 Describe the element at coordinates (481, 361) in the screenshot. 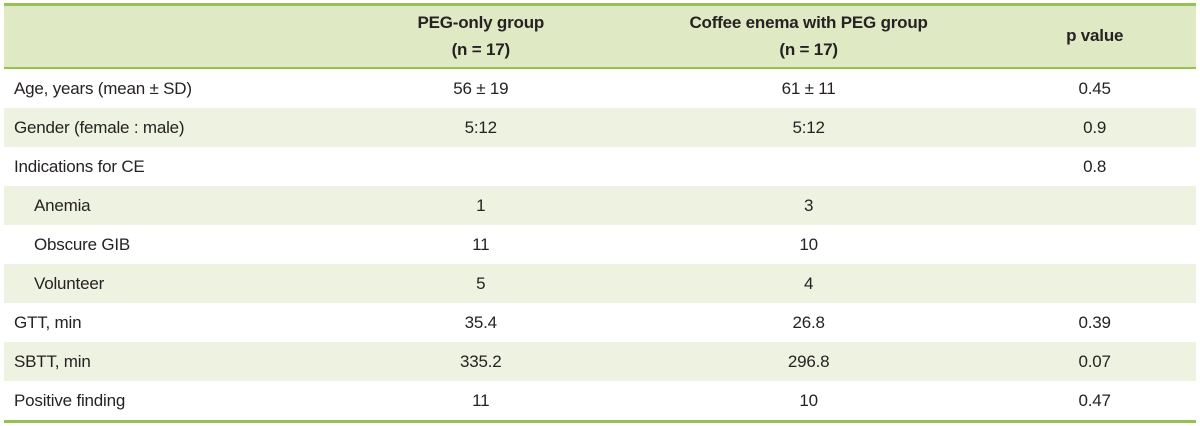

I see `cell-peg-only: 335.2` at that location.